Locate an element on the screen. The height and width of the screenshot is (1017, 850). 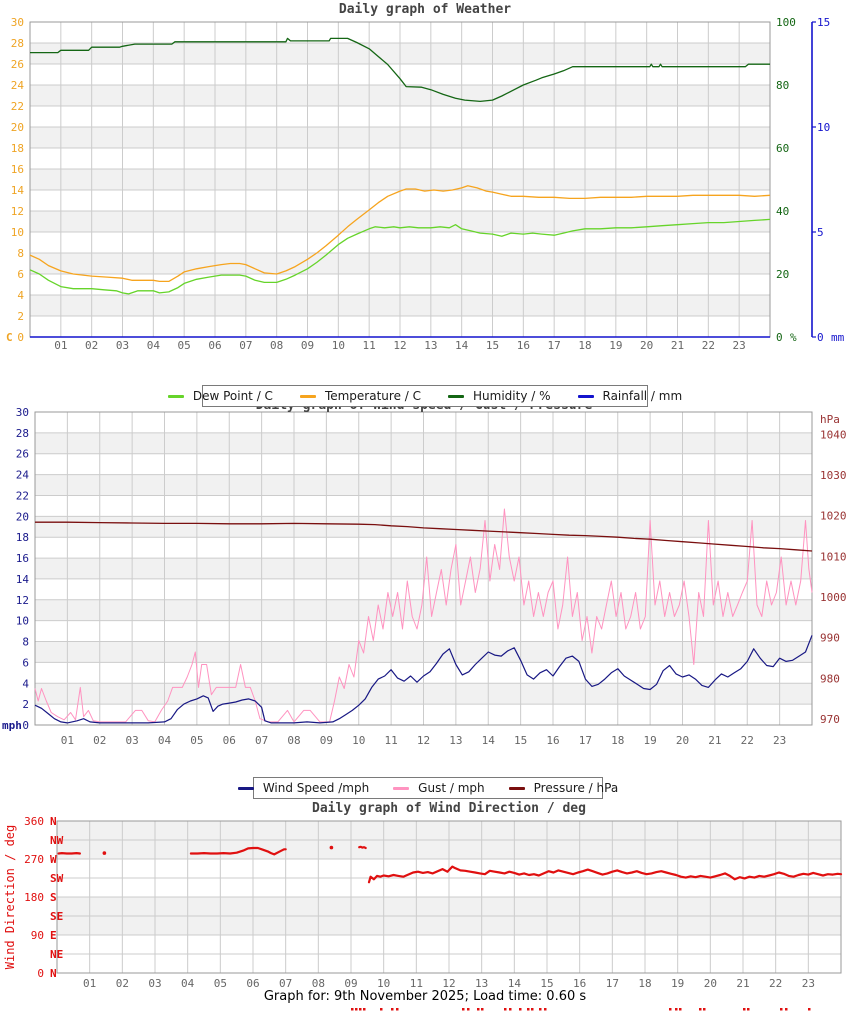
axis-tick-label: 360 is located at coordinates (34, 821).